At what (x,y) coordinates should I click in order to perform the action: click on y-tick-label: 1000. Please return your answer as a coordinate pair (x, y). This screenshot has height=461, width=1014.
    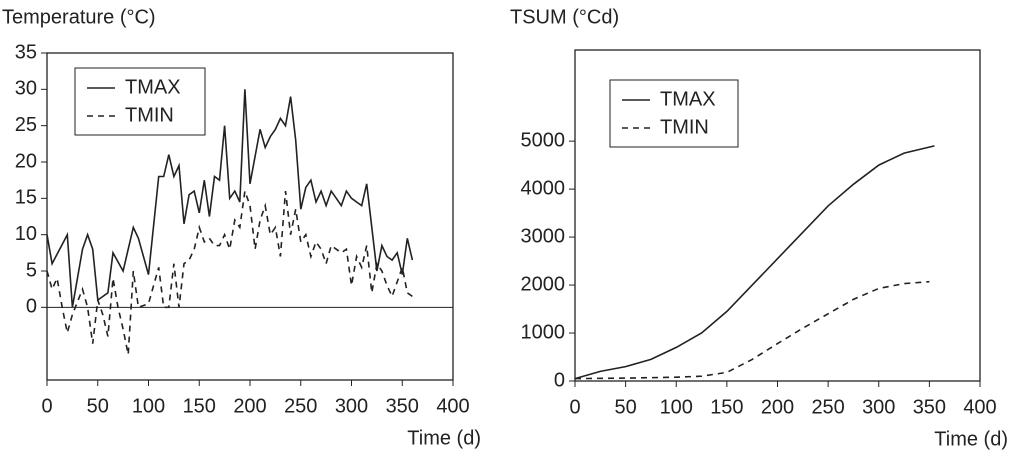
    Looking at the image, I should click on (543, 332).